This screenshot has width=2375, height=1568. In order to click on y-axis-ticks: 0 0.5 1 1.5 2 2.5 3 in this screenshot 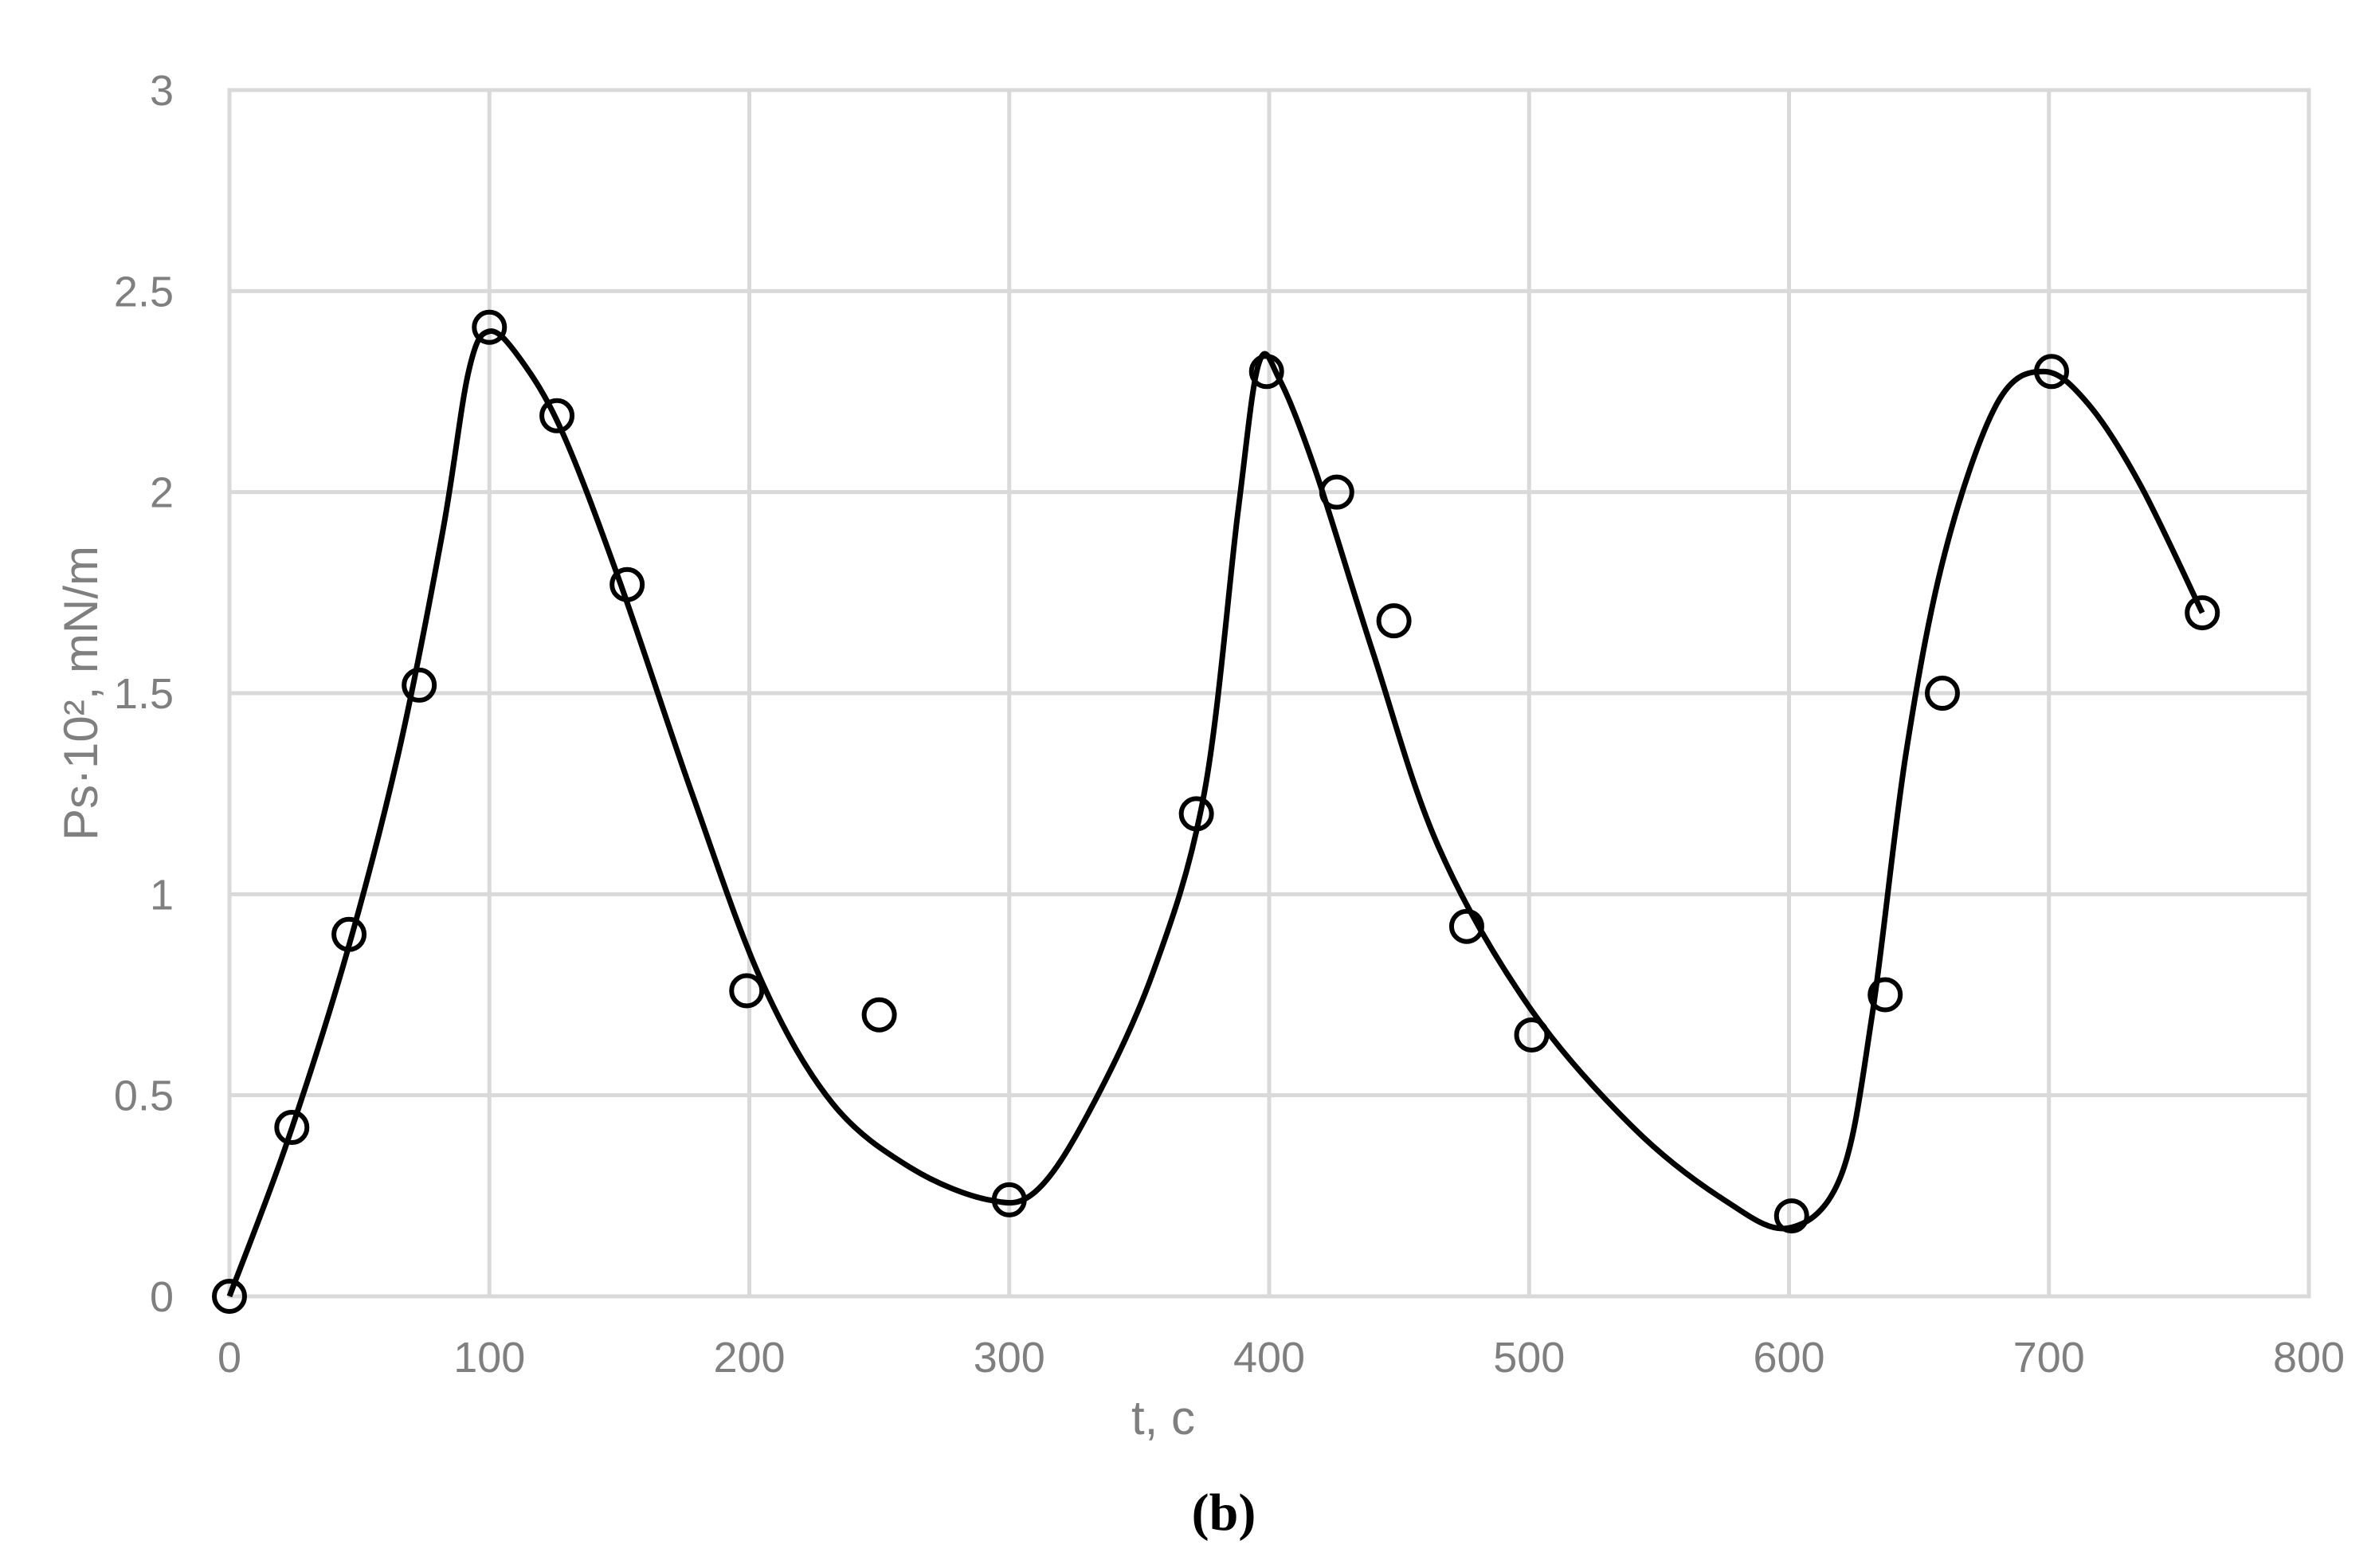, I will do `click(144, 694)`.